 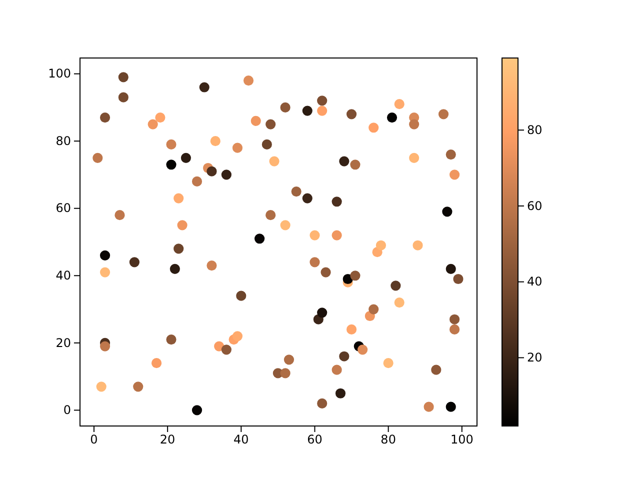 What do you see at coordinates (94, 439) in the screenshot?
I see `x-tick-label: 0` at bounding box center [94, 439].